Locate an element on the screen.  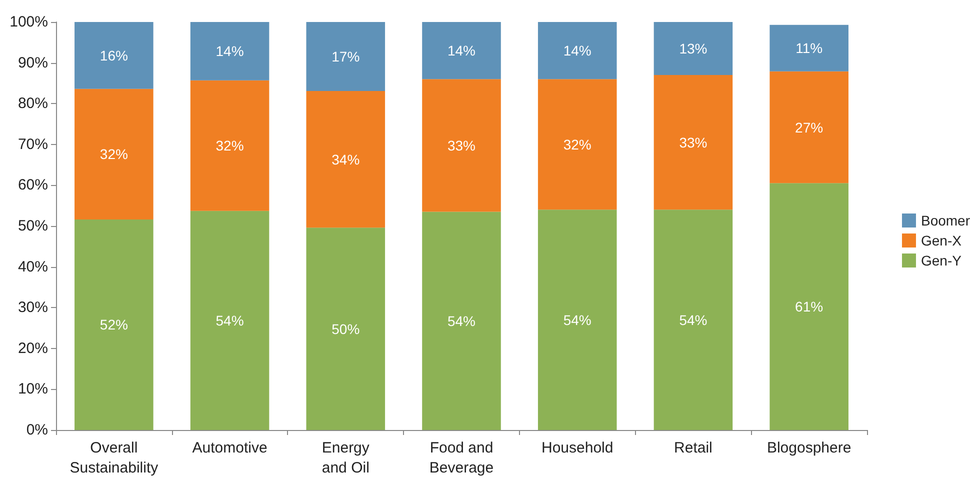
data-label: 27% is located at coordinates (809, 127).